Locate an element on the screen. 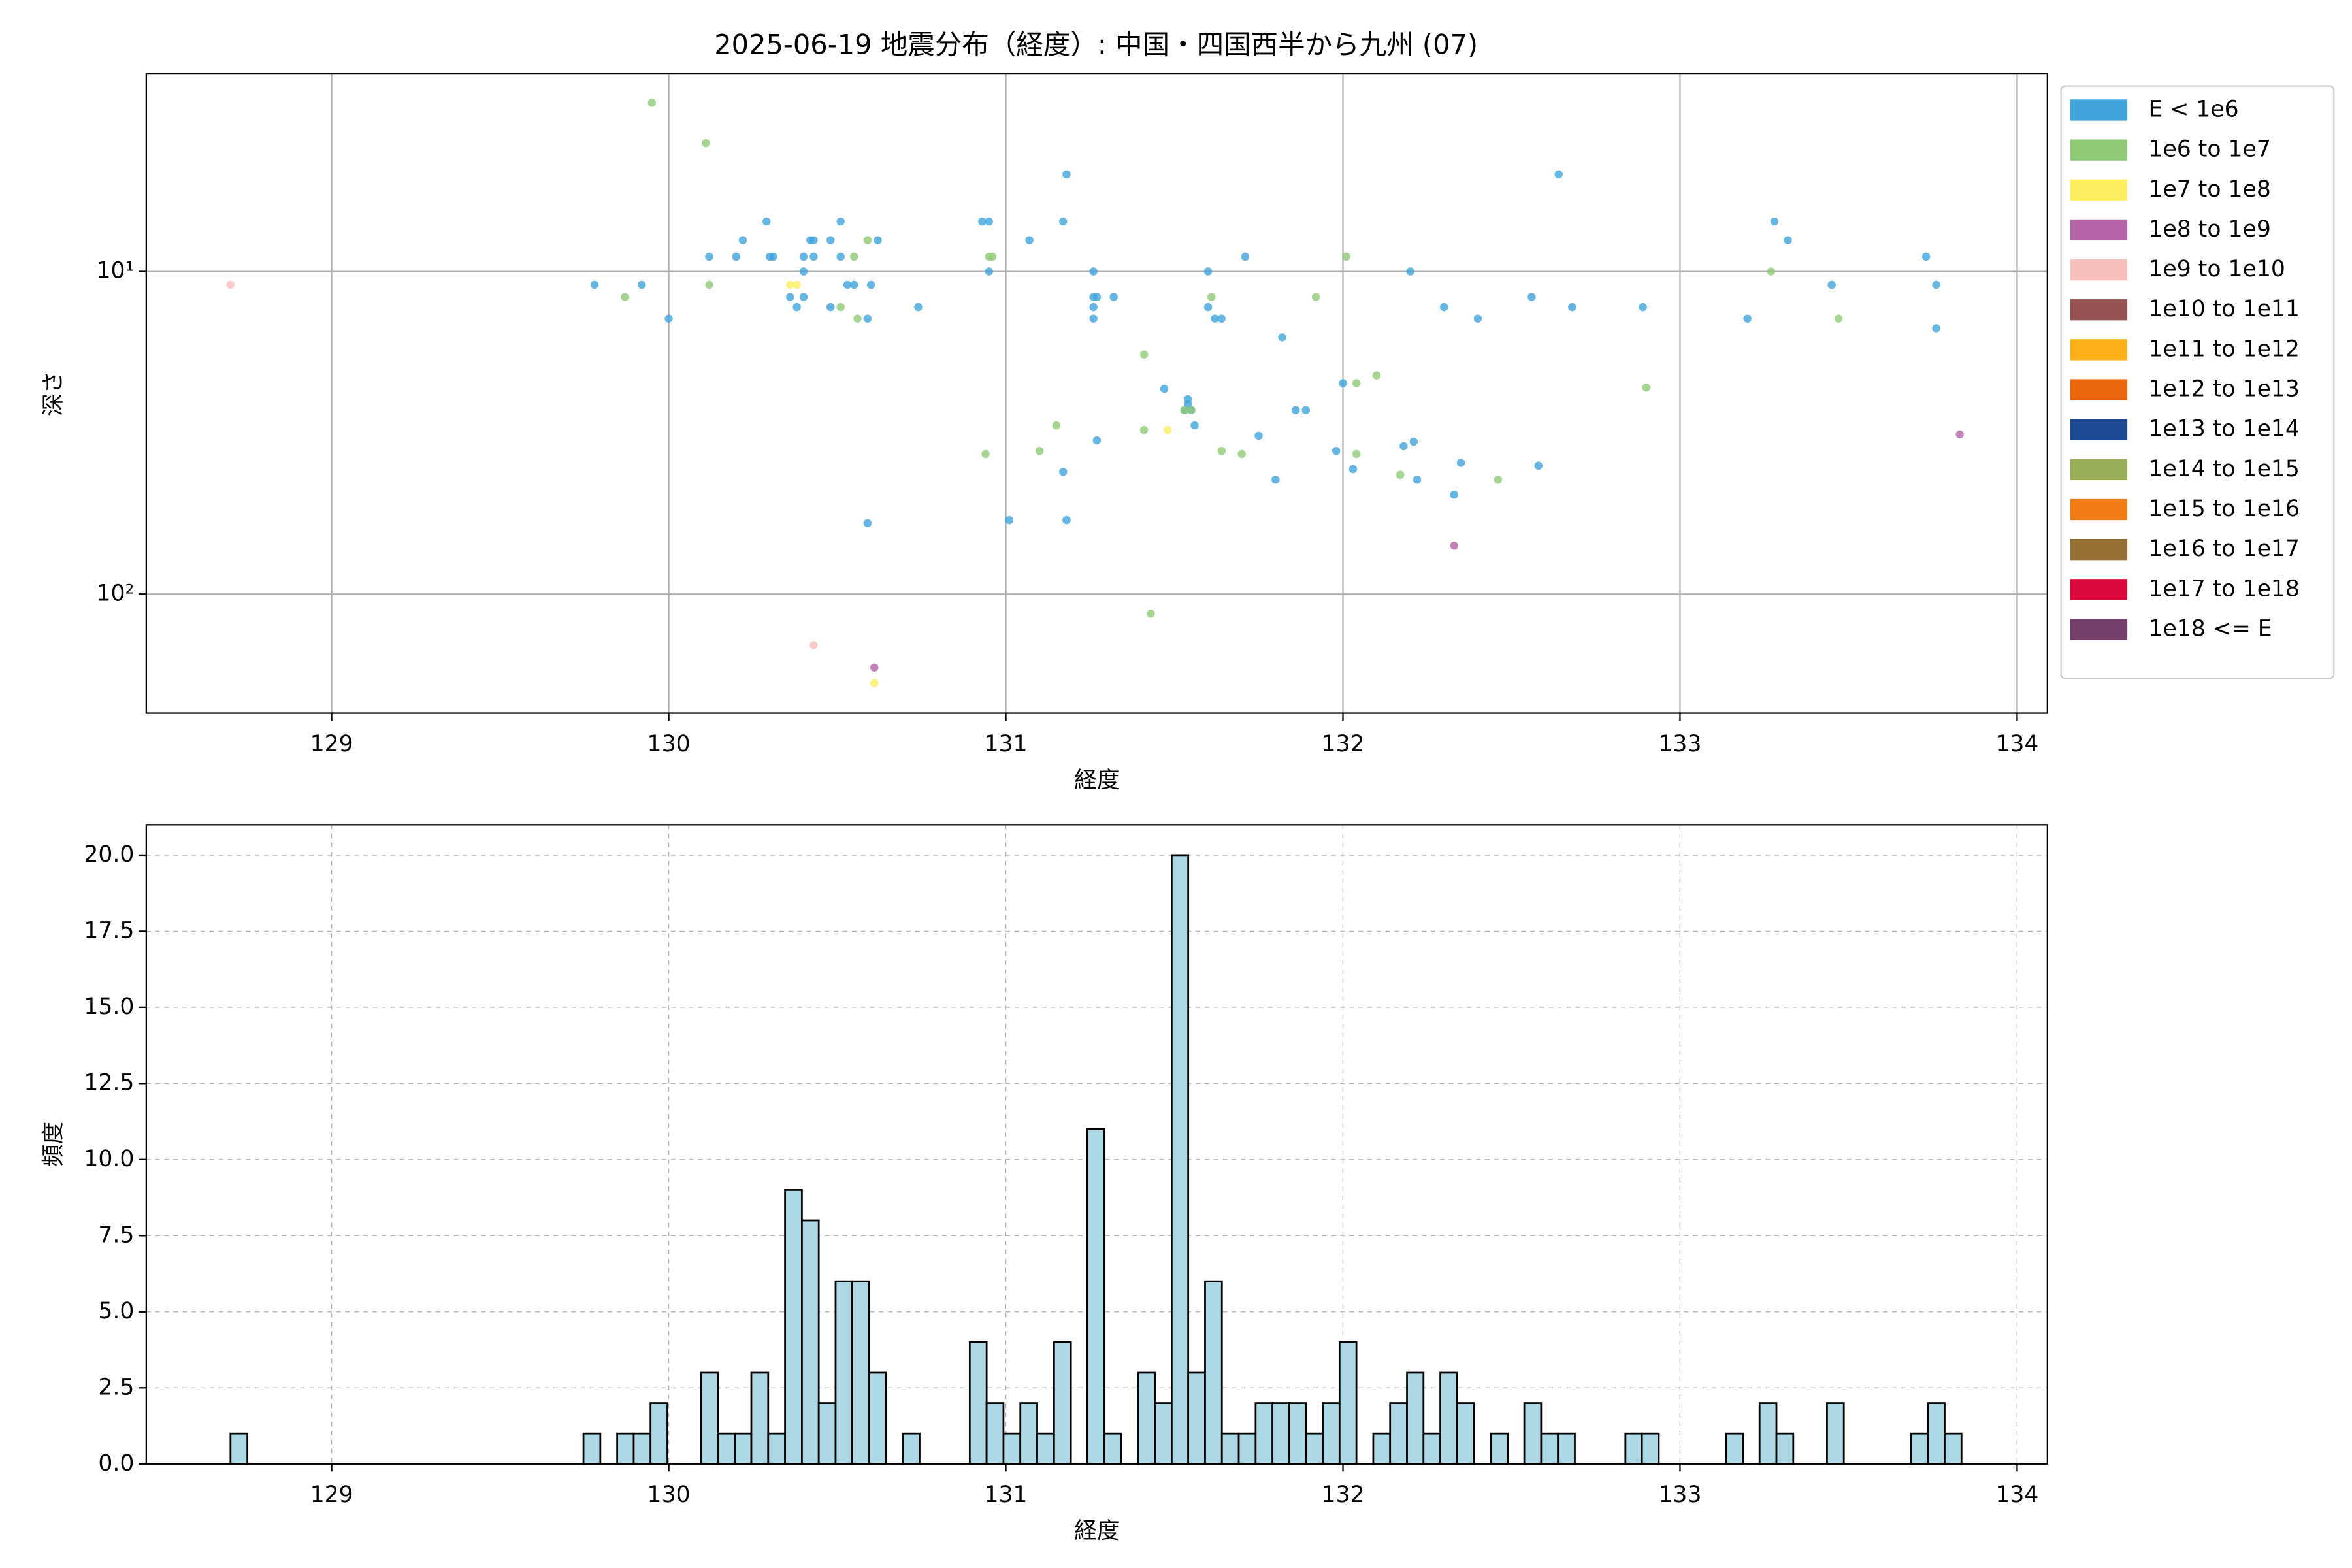 This screenshot has height=1568, width=2352. legend-box is located at coordinates (2197, 382).